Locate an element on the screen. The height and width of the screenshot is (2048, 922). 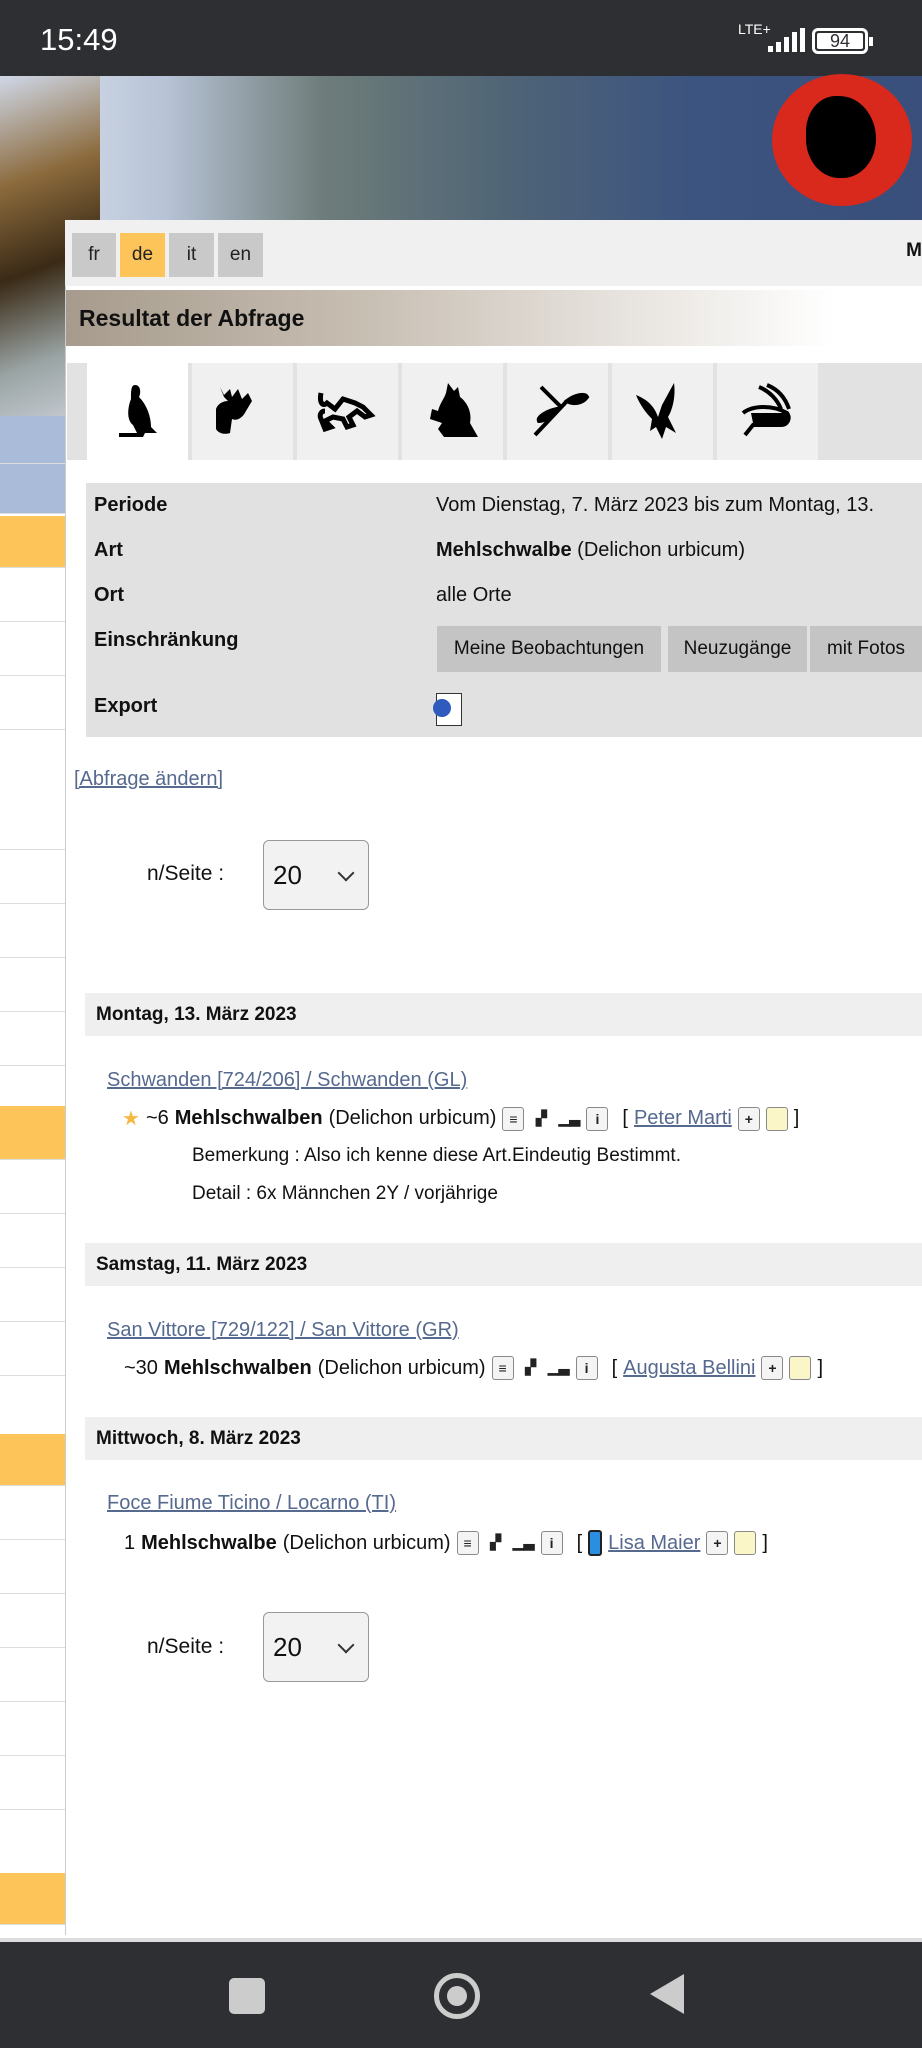
detail: Detail : 6x Männchen 2Y / vorjährige is located at coordinates (345, 1193).